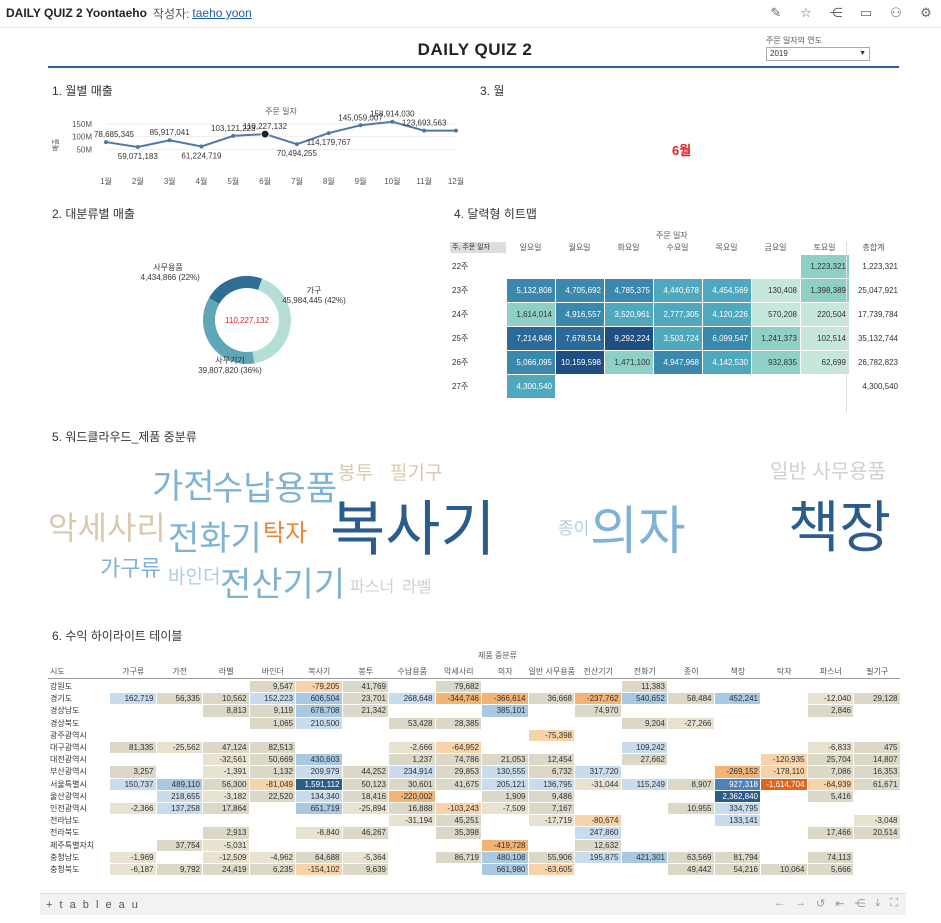  I want to click on table-cell: -2,666, so click(412, 748).